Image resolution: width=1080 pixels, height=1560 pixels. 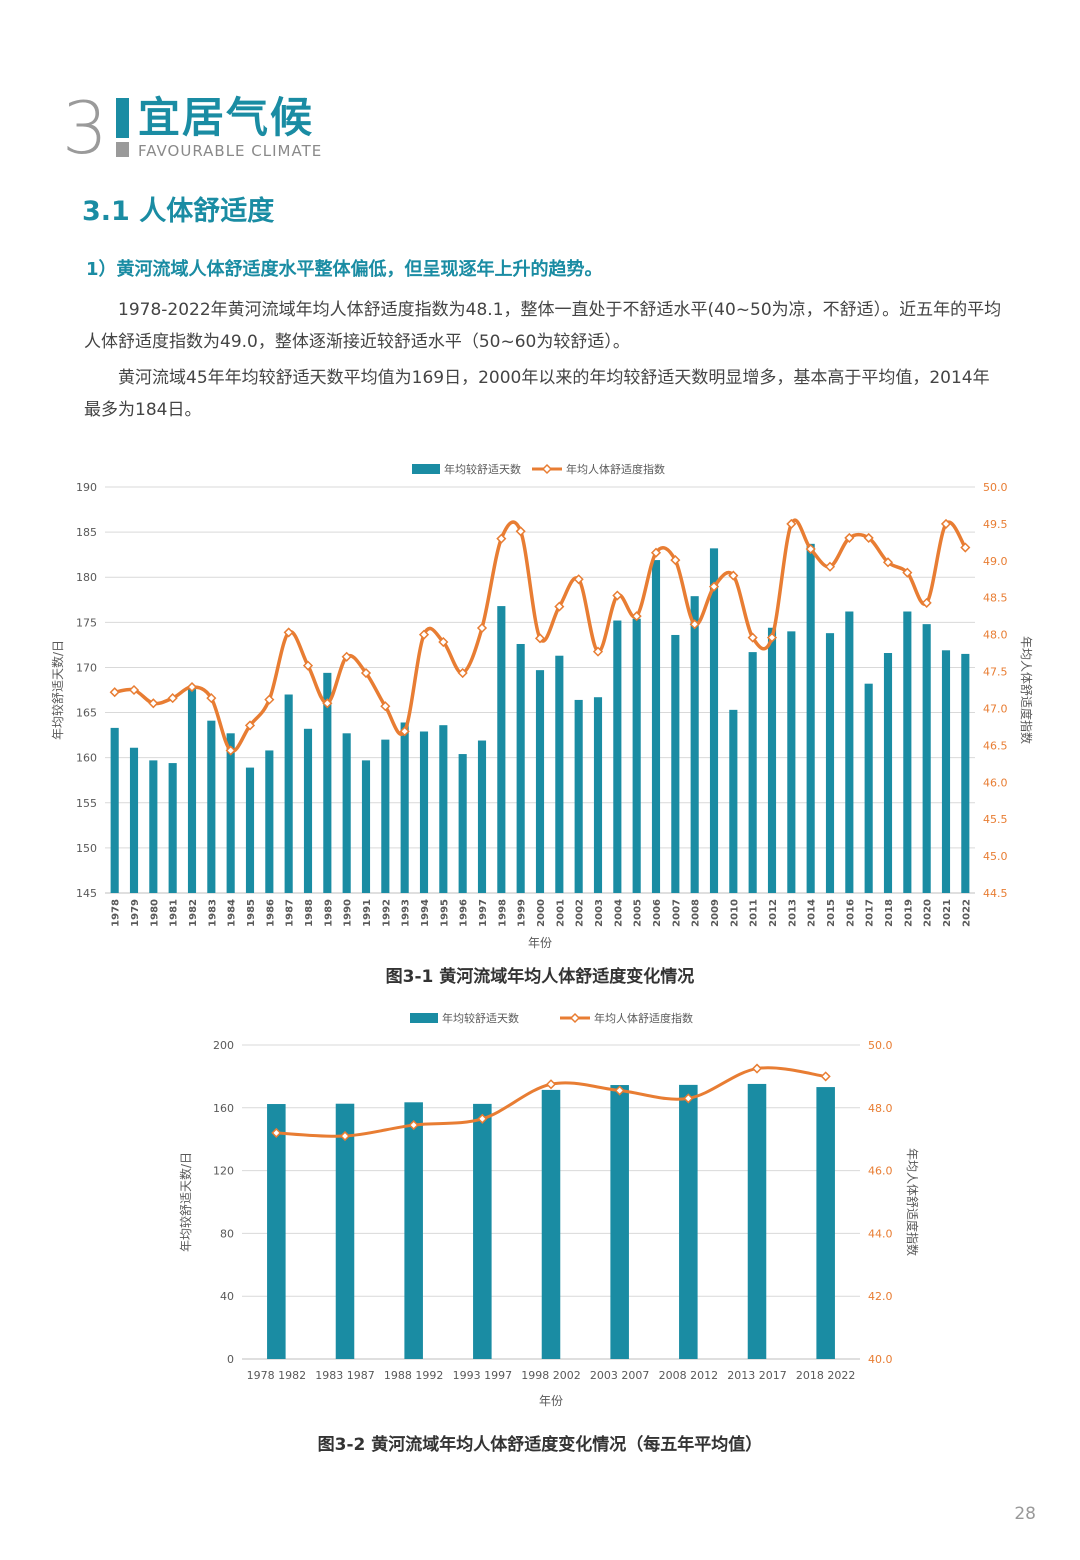 I want to click on section-number: 3, so click(x=85, y=128).